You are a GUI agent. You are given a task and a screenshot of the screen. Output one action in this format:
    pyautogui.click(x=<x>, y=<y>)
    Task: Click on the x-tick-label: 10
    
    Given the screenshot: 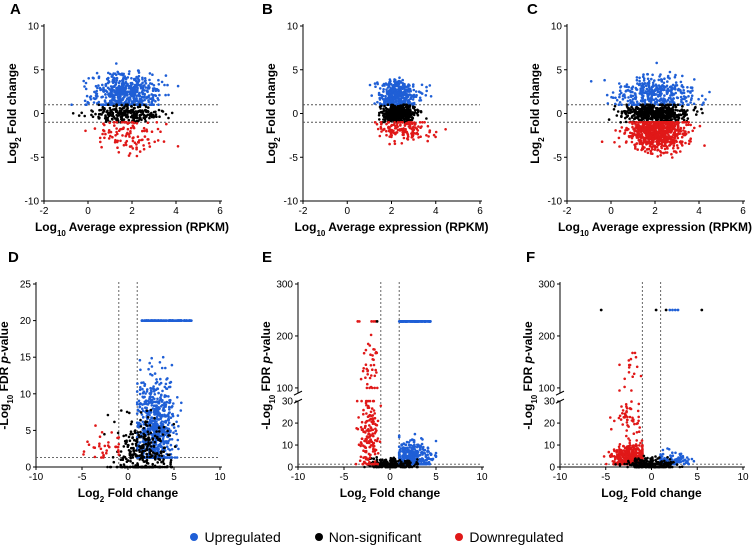 What is the action you would take?
    pyautogui.click(x=482, y=477)
    